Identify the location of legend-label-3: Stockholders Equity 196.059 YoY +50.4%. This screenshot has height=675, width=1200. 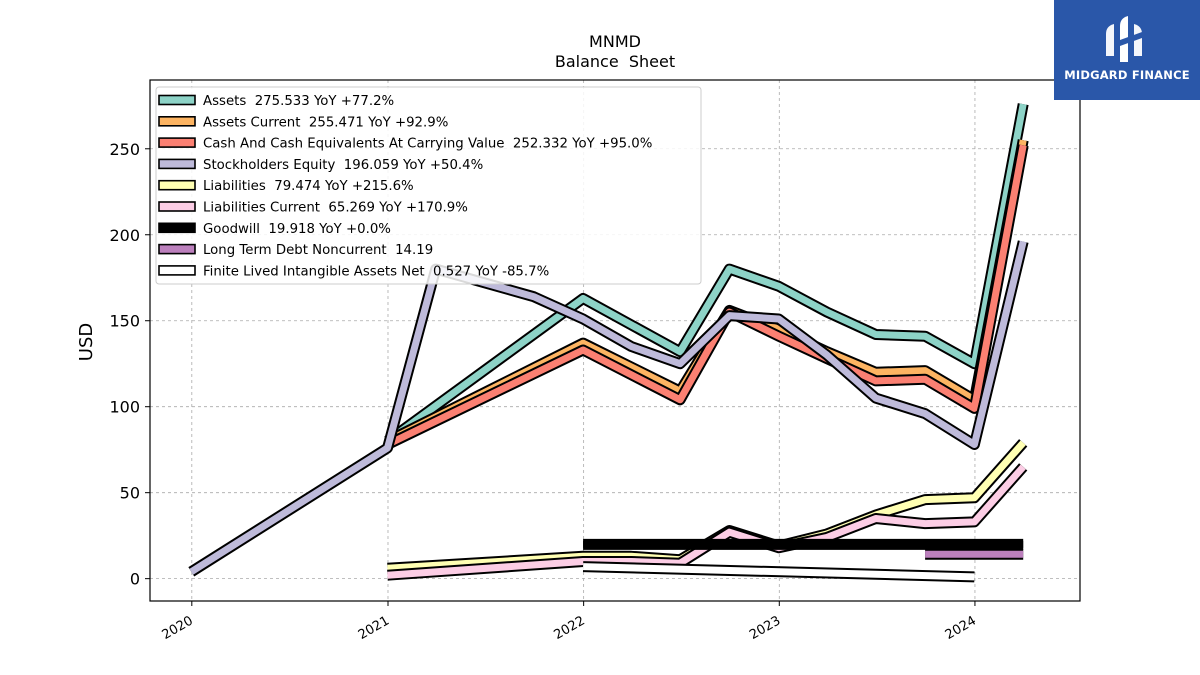
(343, 165).